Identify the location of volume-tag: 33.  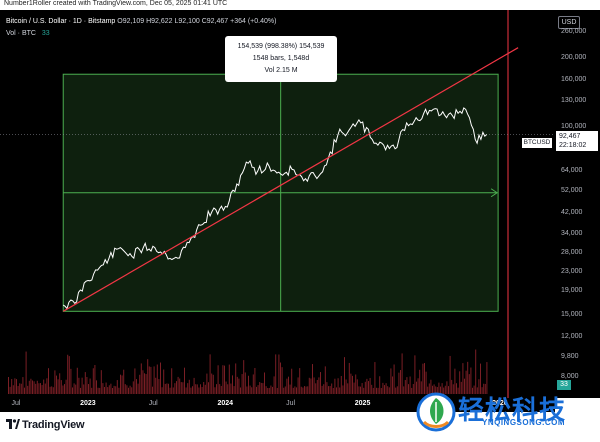
(564, 385).